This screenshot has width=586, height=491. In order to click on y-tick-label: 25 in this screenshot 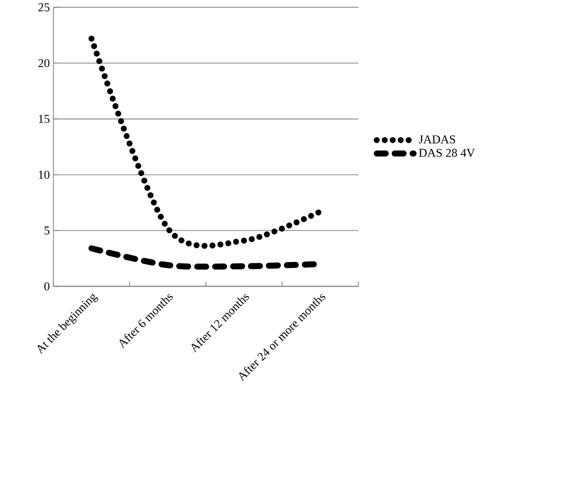, I will do `click(44, 8)`.